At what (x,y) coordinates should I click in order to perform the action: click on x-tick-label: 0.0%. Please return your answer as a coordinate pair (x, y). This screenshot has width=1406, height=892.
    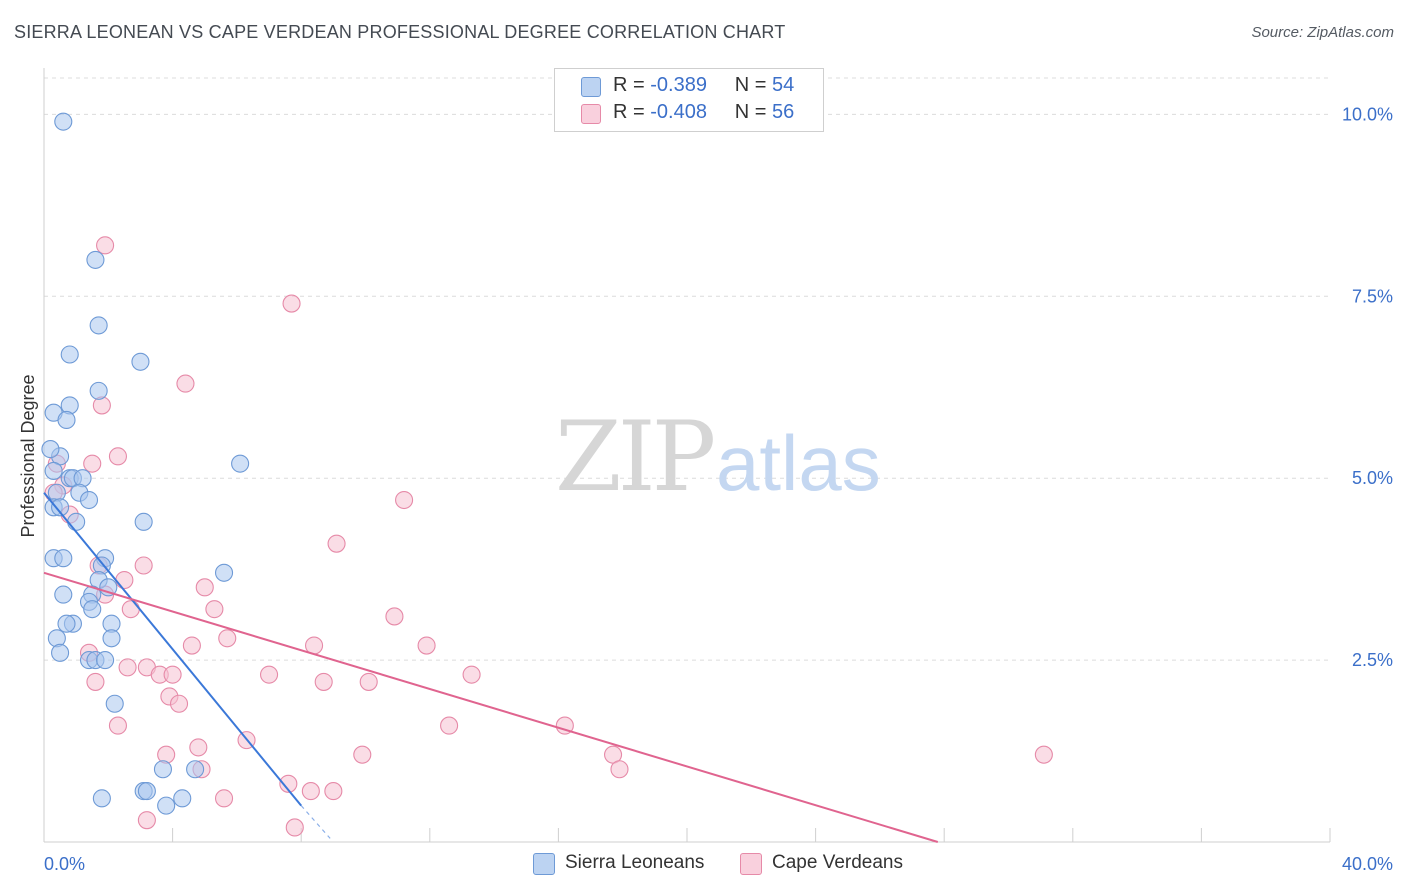
    Looking at the image, I should click on (64, 864).